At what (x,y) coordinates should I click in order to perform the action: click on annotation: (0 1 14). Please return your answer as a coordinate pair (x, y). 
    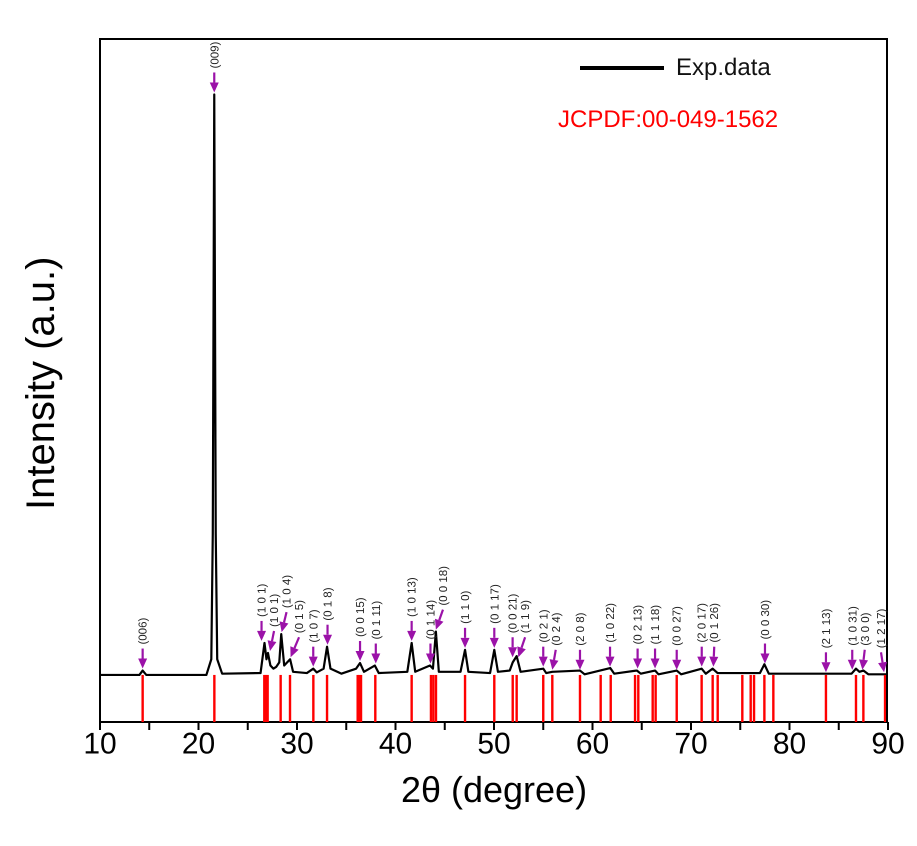
    Looking at the image, I should click on (431, 620).